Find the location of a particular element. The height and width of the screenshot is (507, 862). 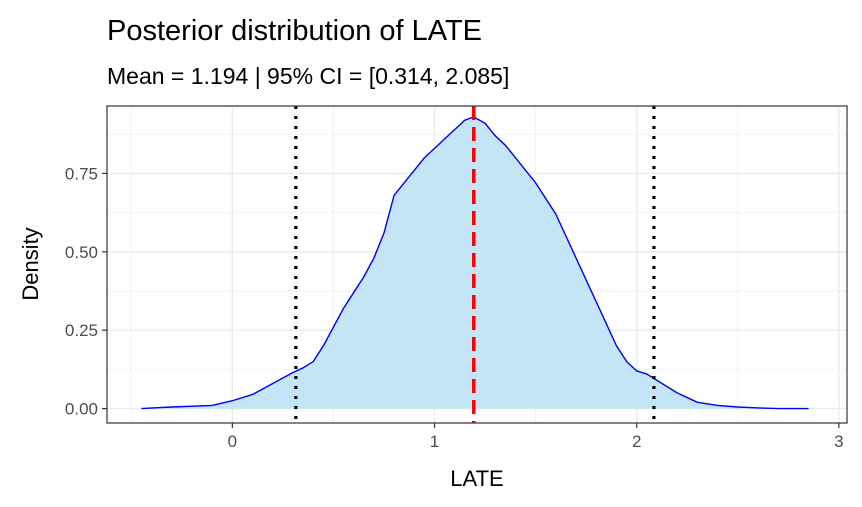

y-tick-label: 0.50 is located at coordinates (81, 252).